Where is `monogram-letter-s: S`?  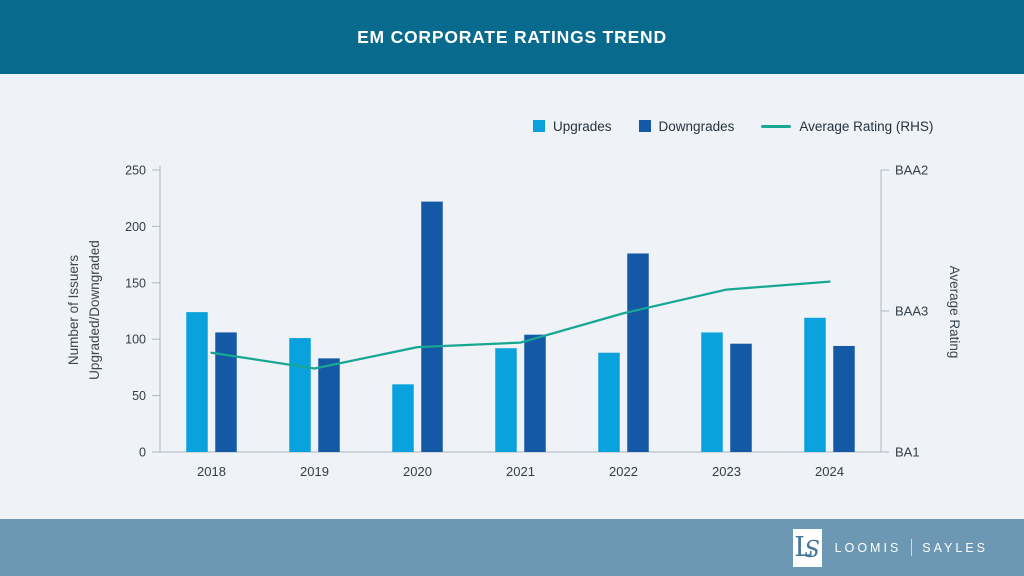 monogram-letter-s: S is located at coordinates (812, 550).